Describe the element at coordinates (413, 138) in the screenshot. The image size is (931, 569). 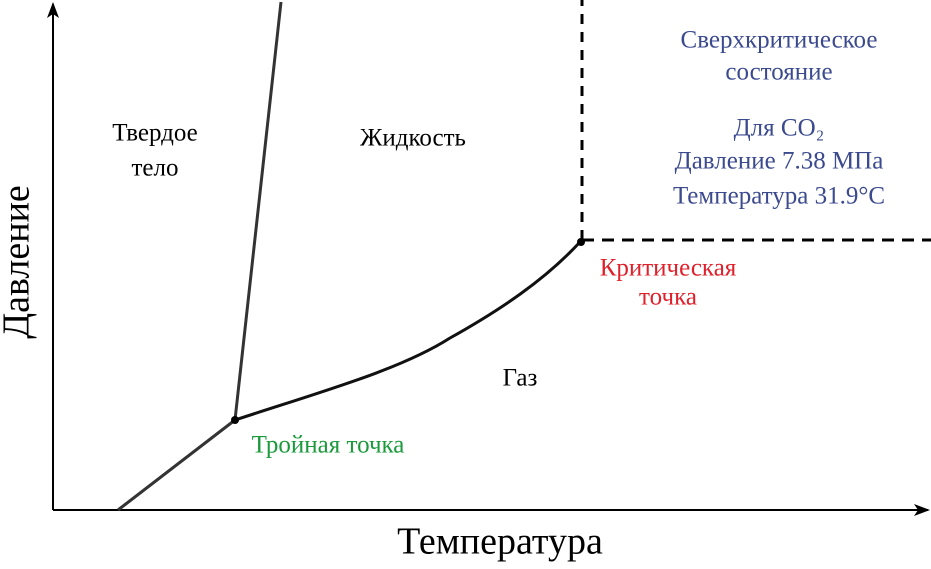
I see `region-label: Жидкость` at that location.